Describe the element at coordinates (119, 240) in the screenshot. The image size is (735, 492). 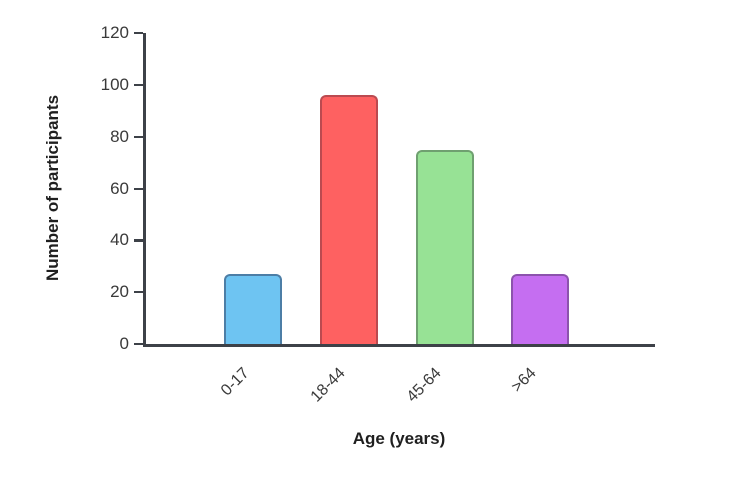
I see `y-tick-label: 40` at that location.